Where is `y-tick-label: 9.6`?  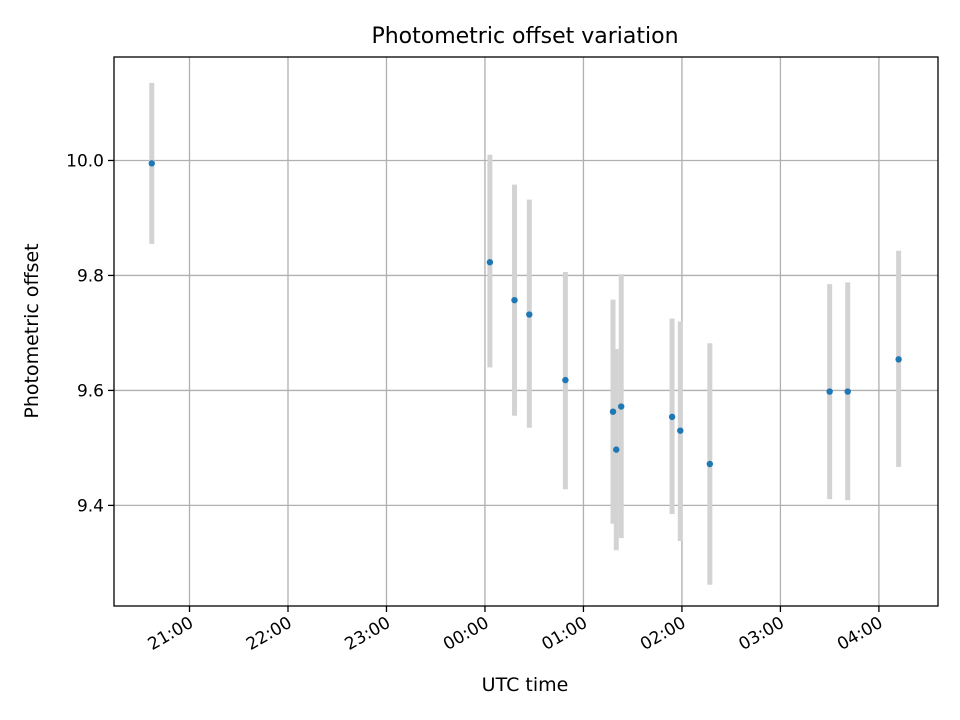
y-tick-label: 9.6 is located at coordinates (90, 391).